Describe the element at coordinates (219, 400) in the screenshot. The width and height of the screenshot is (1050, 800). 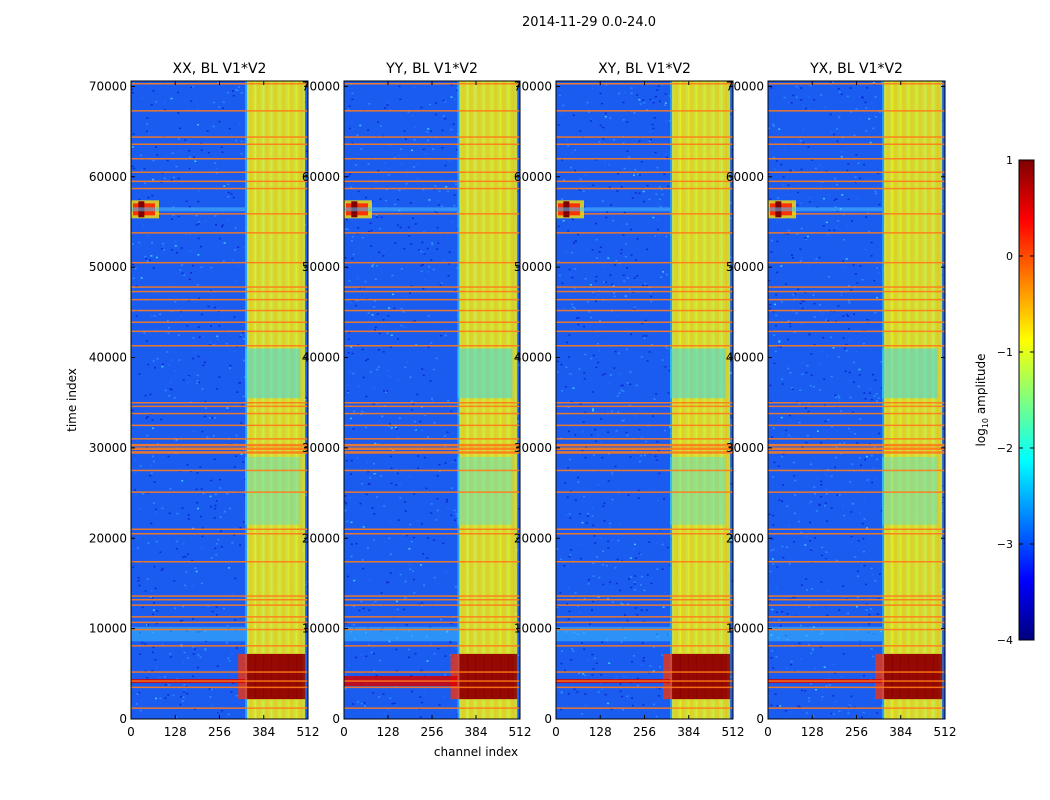
I see `heatmap-image` at that location.